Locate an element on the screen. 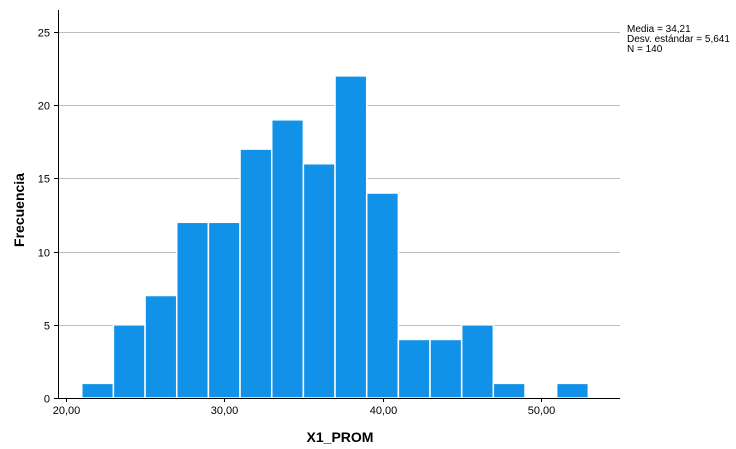 The image size is (736, 449). y-tick-label: 0 is located at coordinates (47, 400).